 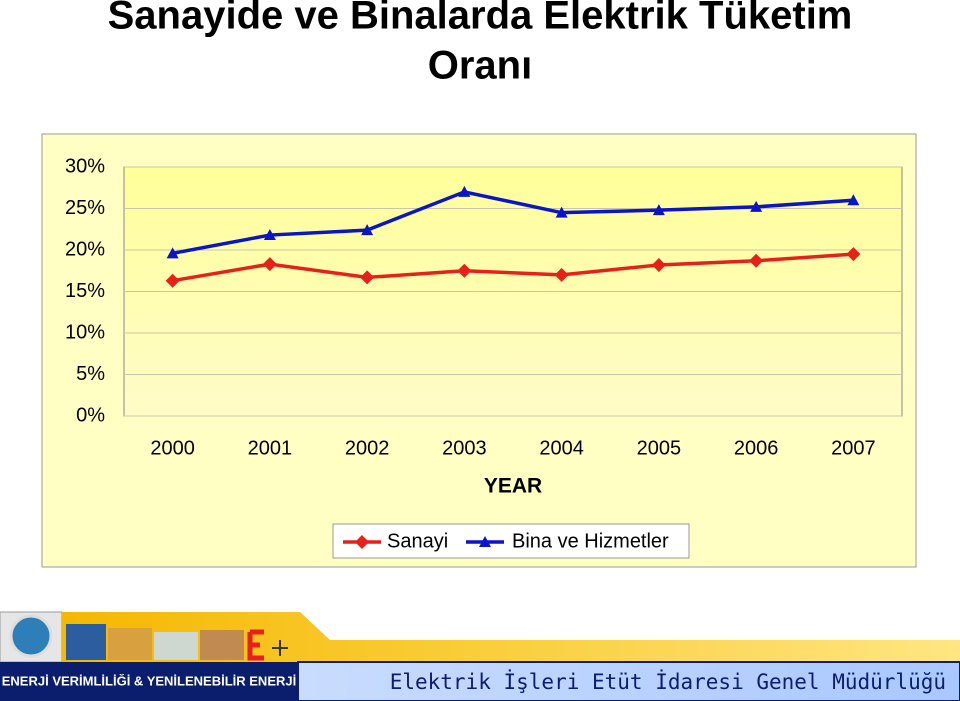 What do you see at coordinates (172, 448) in the screenshot?
I see `x-tick-label: 2000` at bounding box center [172, 448].